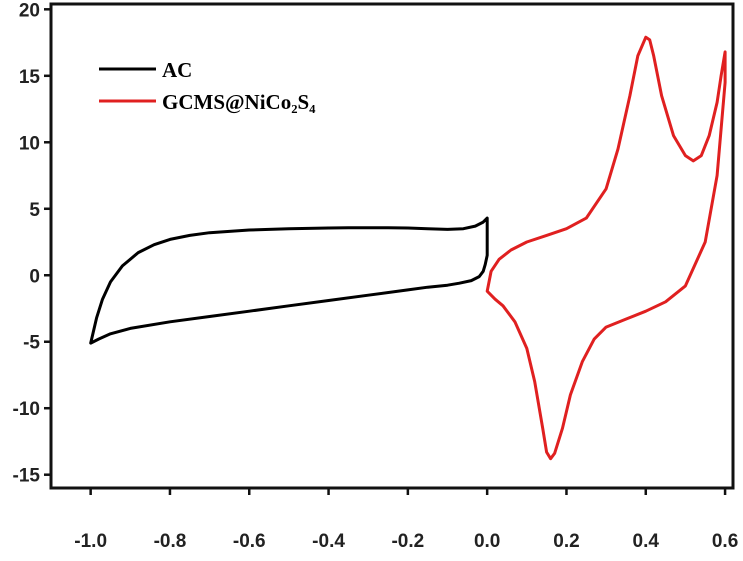 The width and height of the screenshot is (743, 561). I want to click on y-tick-label: 0, so click(34, 276).